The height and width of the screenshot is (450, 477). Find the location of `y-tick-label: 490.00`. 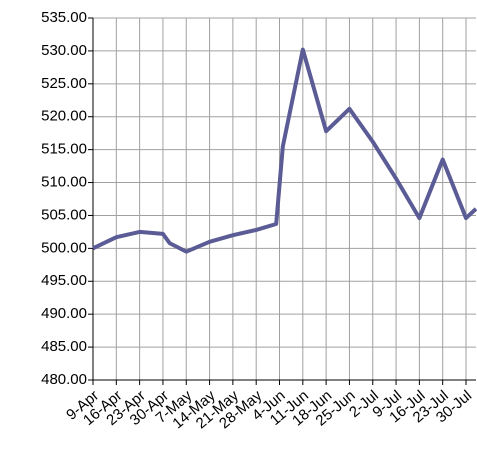

y-tick-label: 490.00 is located at coordinates (64, 313).